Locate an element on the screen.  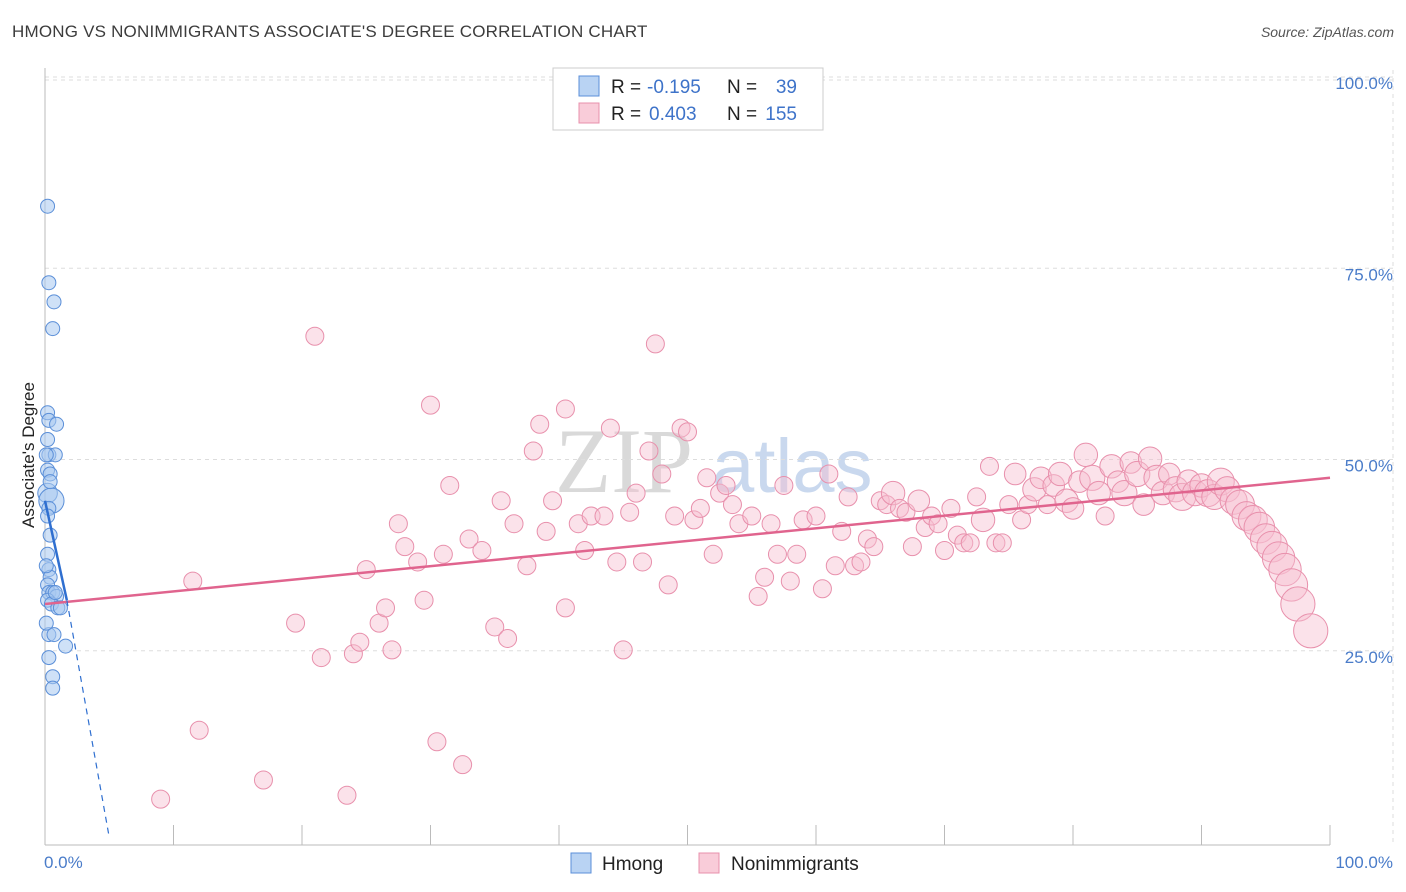
y-tick-label-0: 100.0% is located at coordinates (1364, 83).